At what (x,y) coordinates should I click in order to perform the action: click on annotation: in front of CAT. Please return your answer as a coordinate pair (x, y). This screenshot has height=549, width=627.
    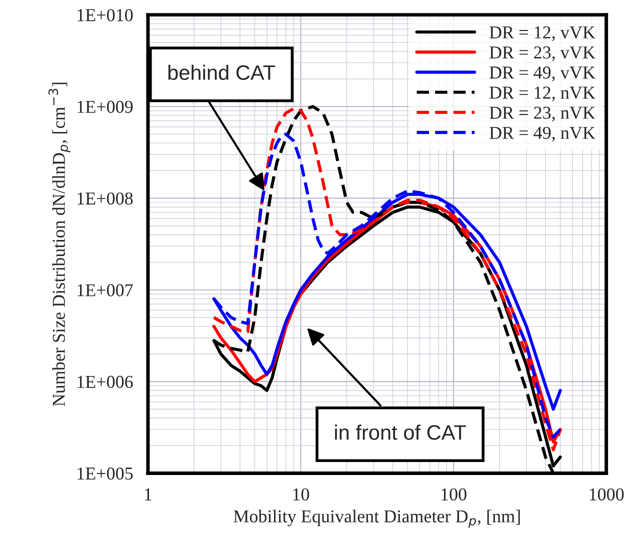
    Looking at the image, I should click on (400, 432).